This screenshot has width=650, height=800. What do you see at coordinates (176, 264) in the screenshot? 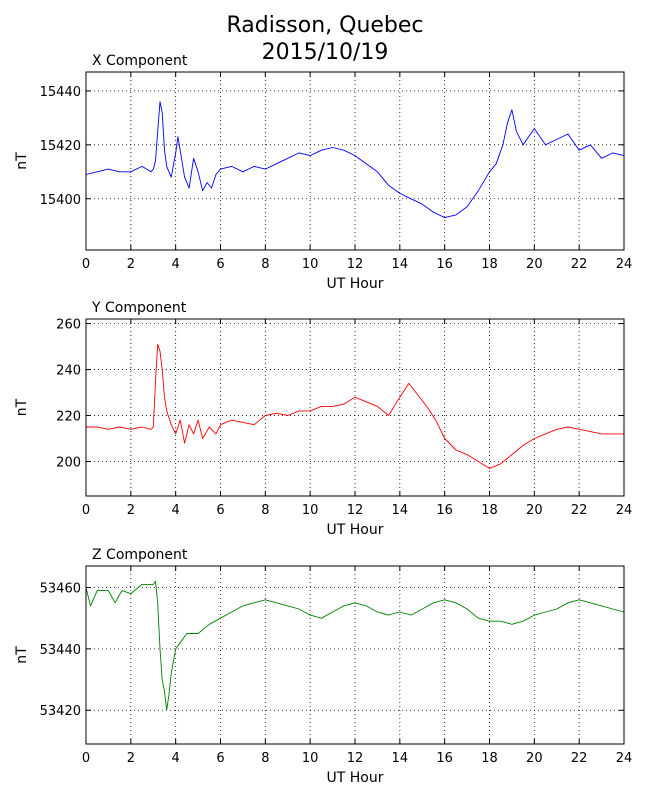
I see `x-x-tick-label: 4` at bounding box center [176, 264].